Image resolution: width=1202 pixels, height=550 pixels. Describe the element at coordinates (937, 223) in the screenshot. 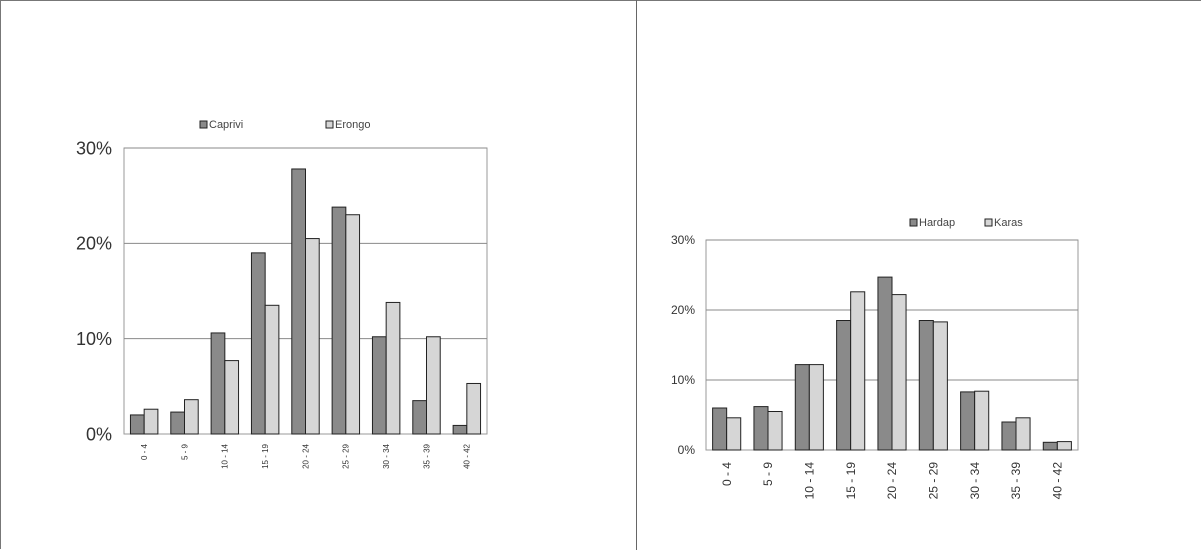

I see `legend-label-hardap: Hardap` at that location.